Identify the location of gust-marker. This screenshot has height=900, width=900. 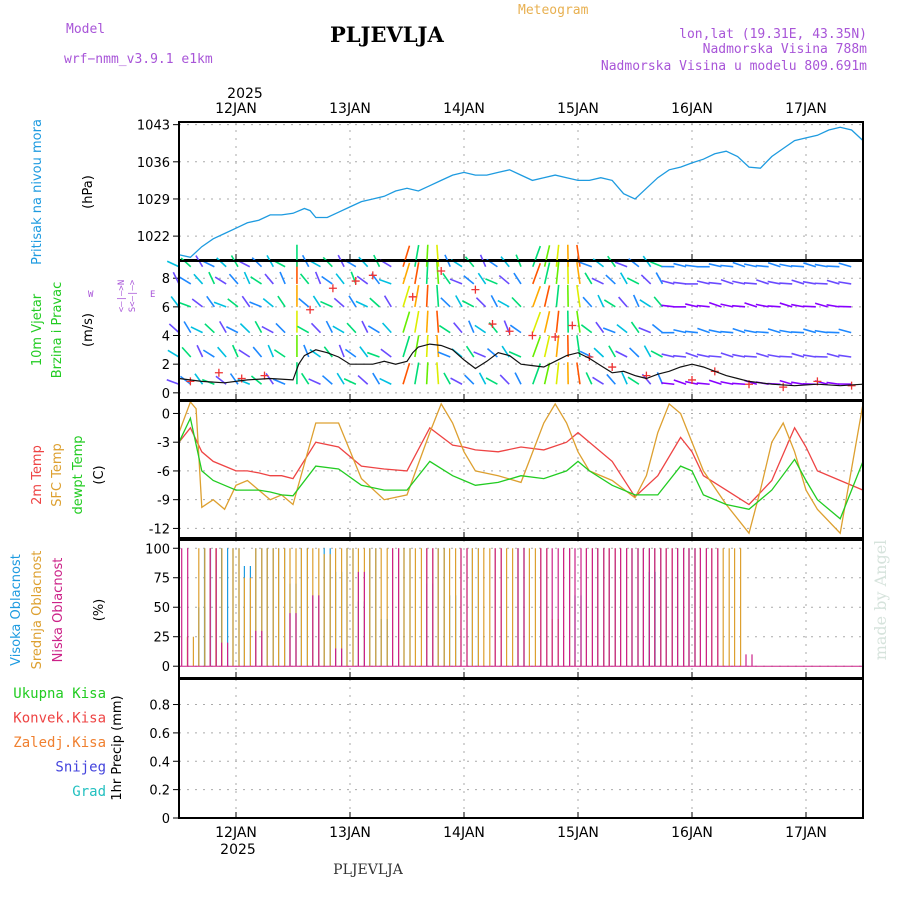
(412, 296).